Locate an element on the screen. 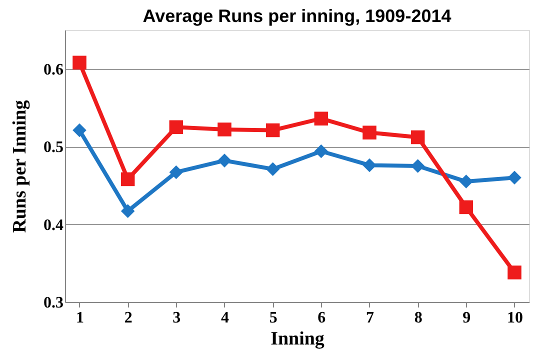 This screenshot has height=353, width=554. y-tick-label: 0.6 is located at coordinates (54, 69).